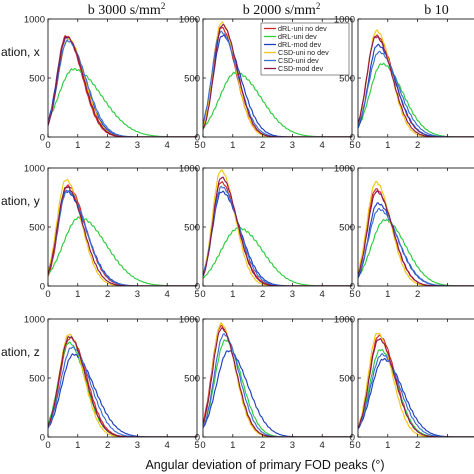 The image size is (474, 474). I want to click on panel-r2-c3: 0 1 2 0 500 1000, so click(404, 232).